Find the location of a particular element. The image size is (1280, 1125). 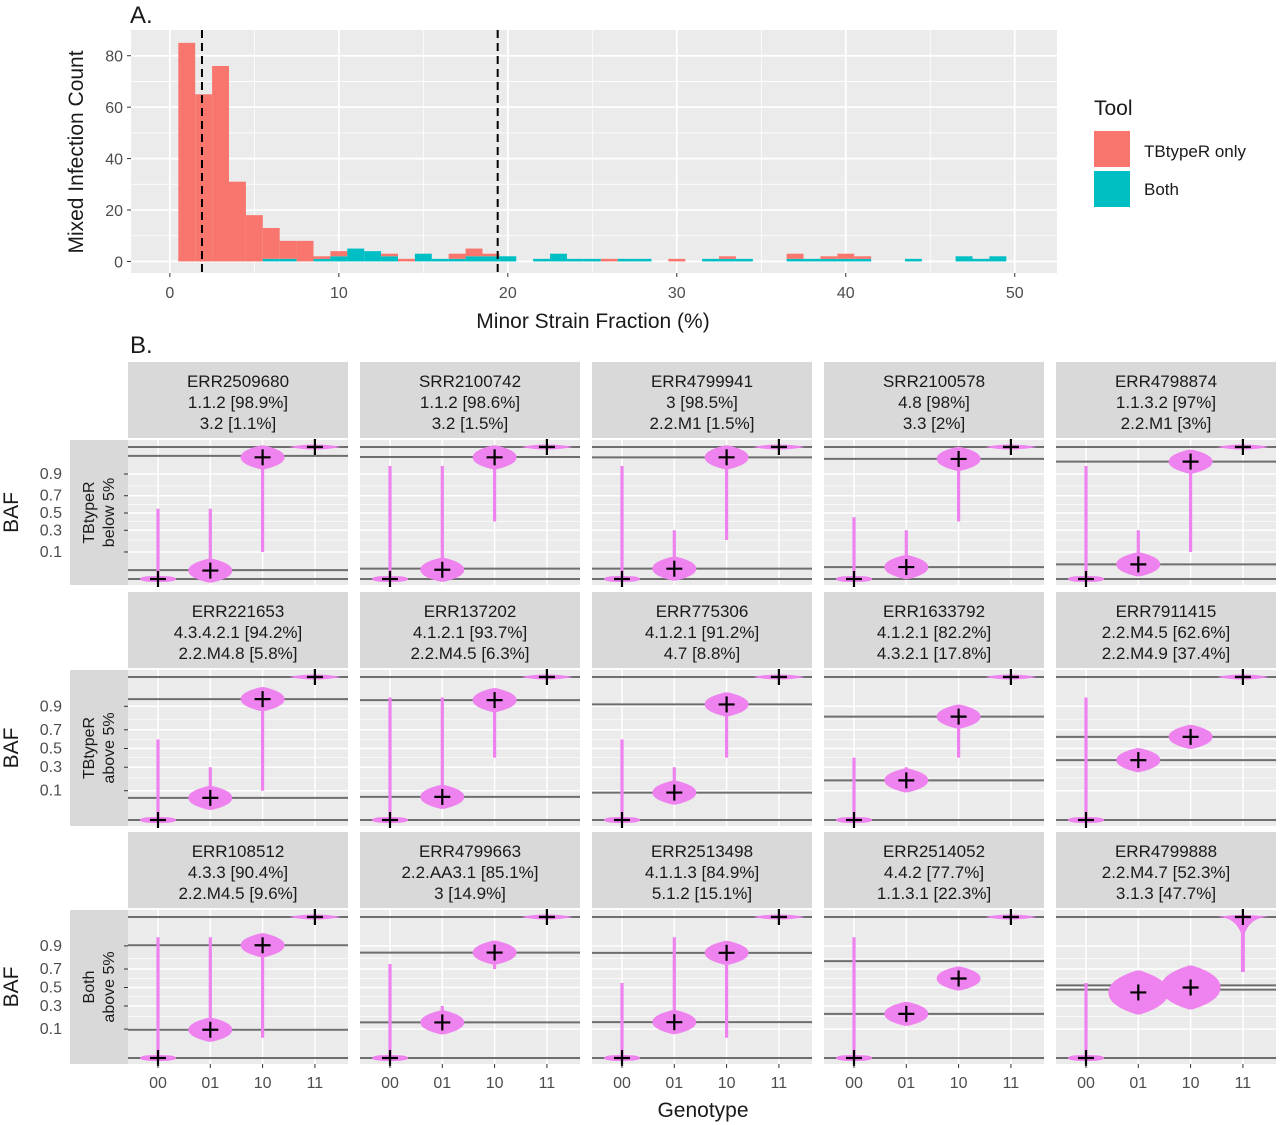

facet-major-strain: 4.3.3 [90.4%] is located at coordinates (238, 872).